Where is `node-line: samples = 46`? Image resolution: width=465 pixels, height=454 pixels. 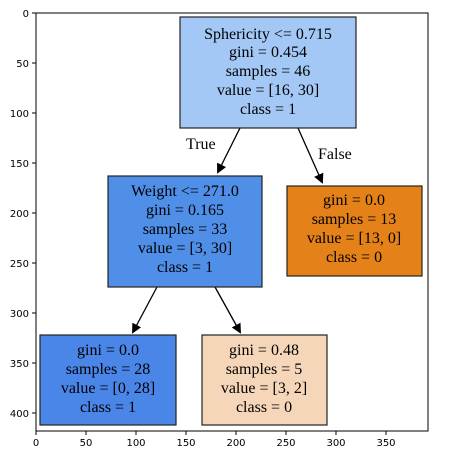 node-line: samples = 46 is located at coordinates (268, 71).